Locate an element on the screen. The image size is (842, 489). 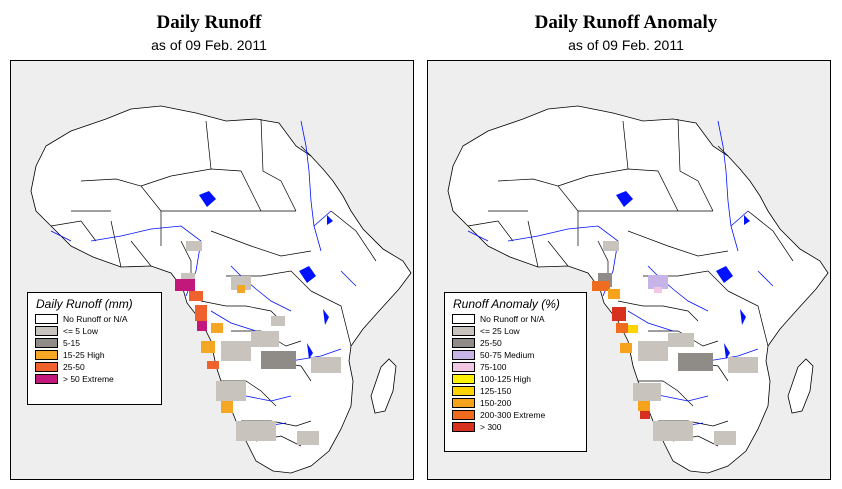
legend-label: > 300 is located at coordinates (491, 427).